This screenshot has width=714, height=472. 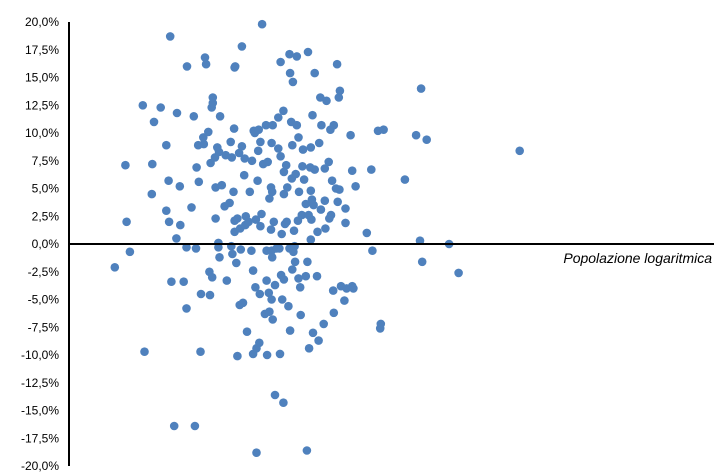 What do you see at coordinates (42, 133) in the screenshot?
I see `y-tick-label: 10,0%` at bounding box center [42, 133].